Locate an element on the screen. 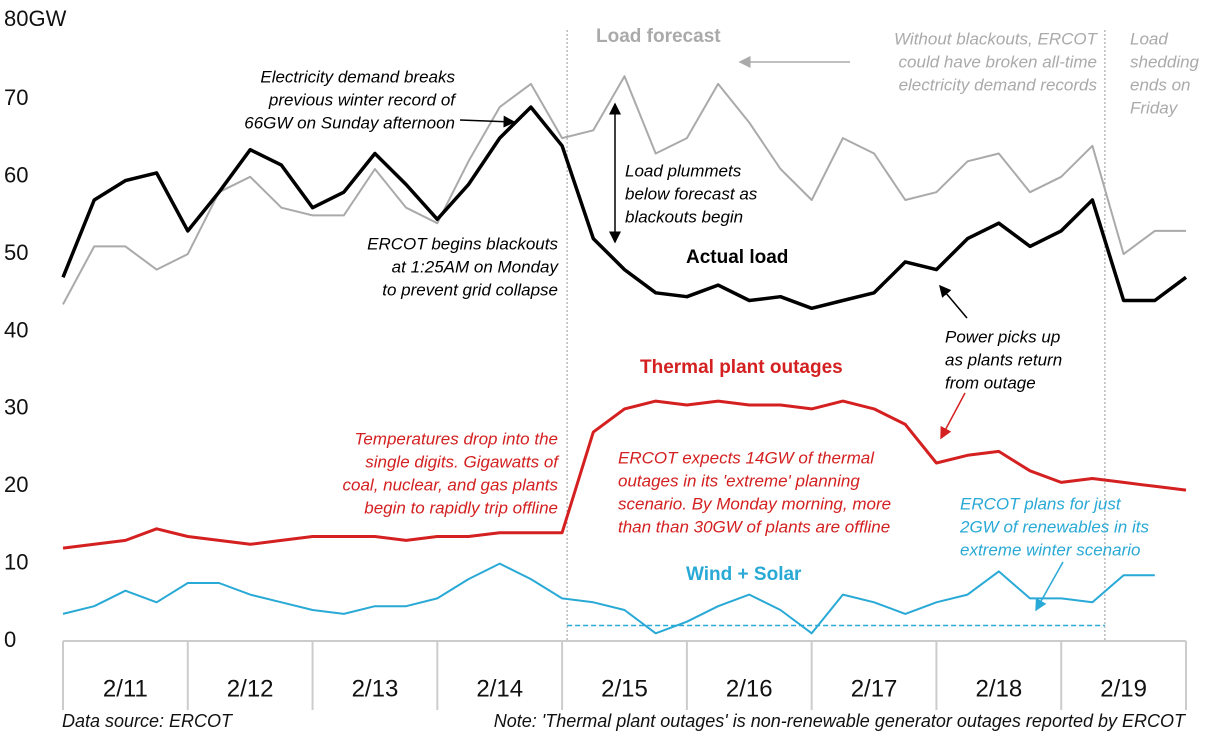 This screenshot has height=733, width=1220. annotation: previous winter record of is located at coordinates (362, 99).